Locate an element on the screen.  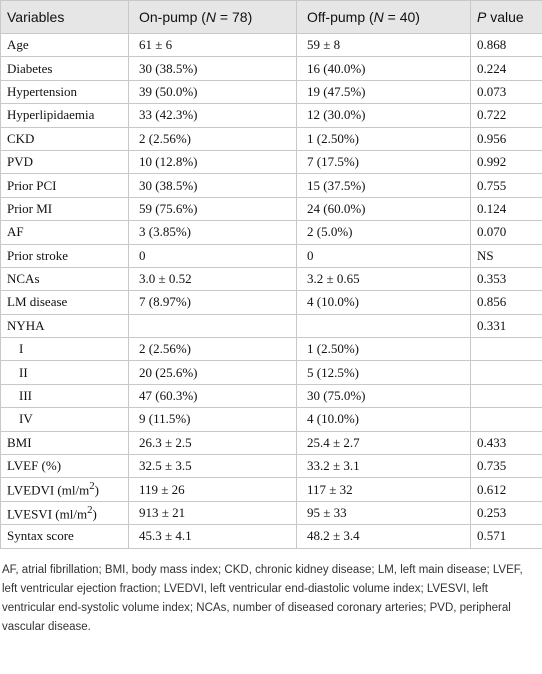
table-row: PVD 10 (12.8%) 7 (17.5%) 0.992 is located at coordinates (271, 162).